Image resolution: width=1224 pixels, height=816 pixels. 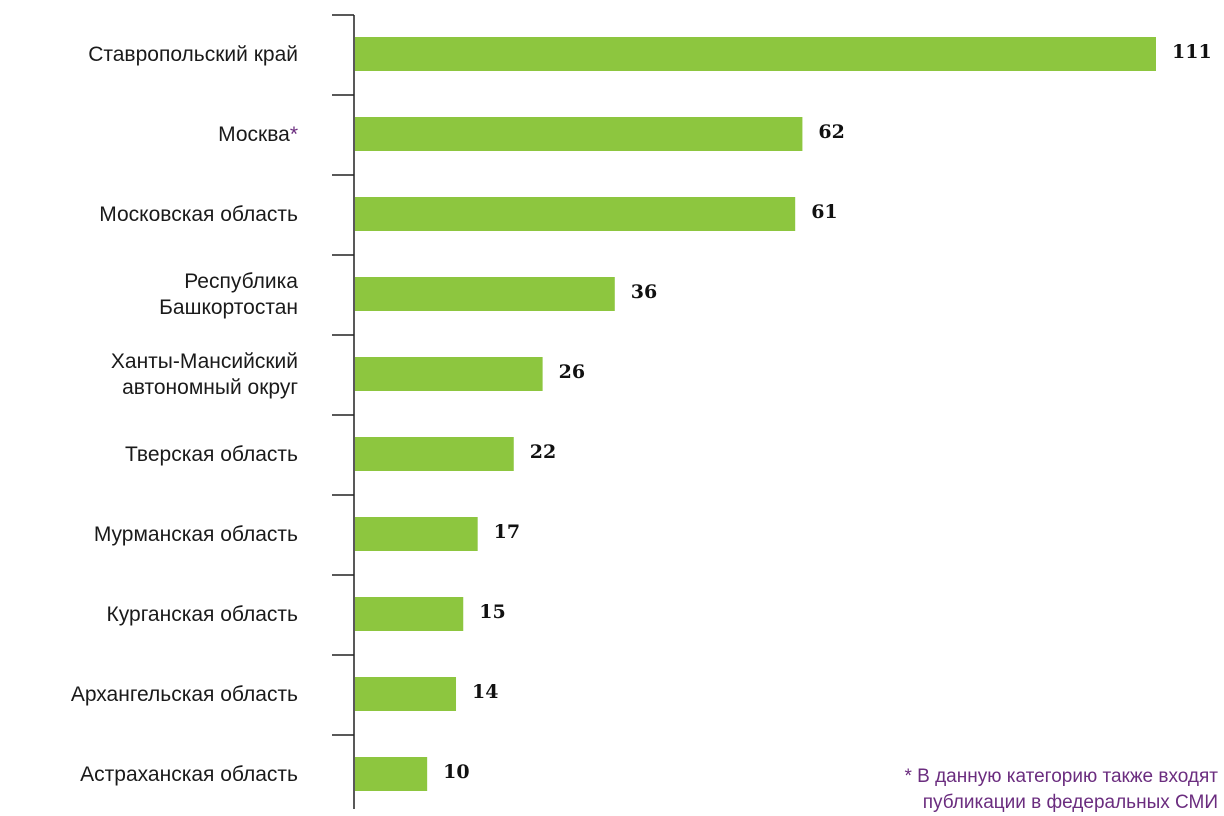 I want to click on value-label: 62, so click(x=831, y=132).